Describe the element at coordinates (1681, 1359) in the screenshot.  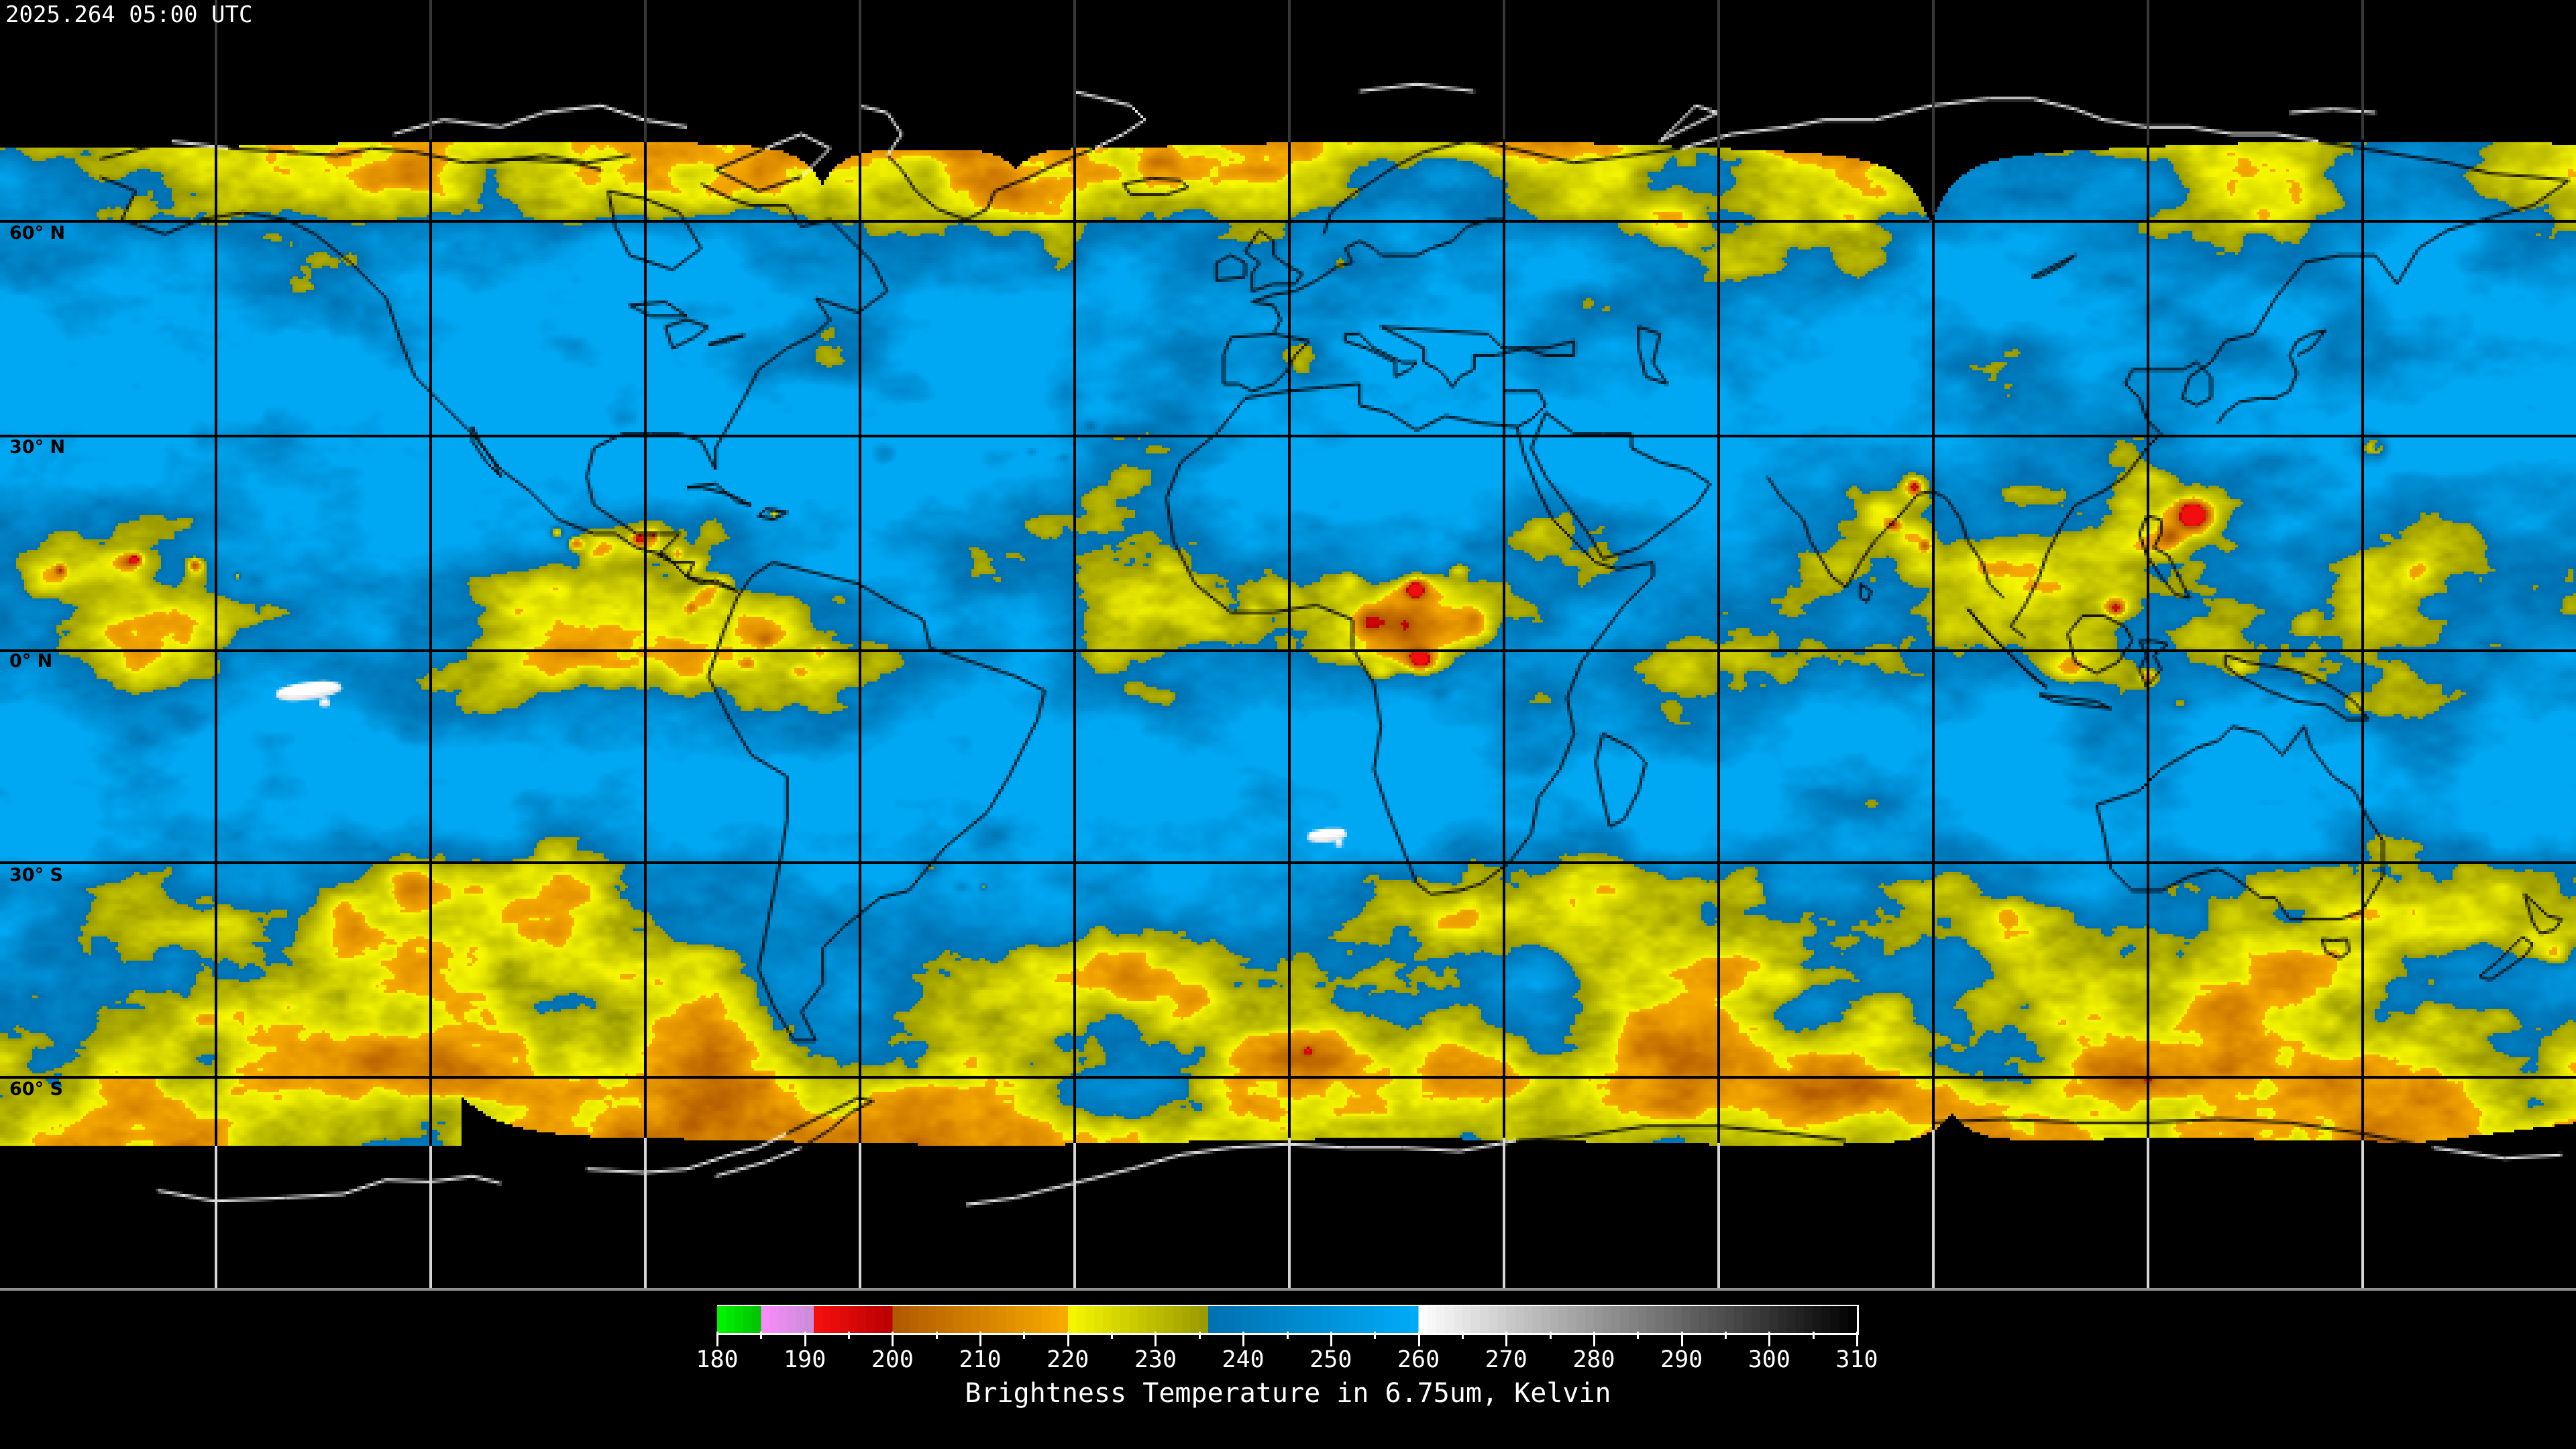
I see `colorbar-tick-label: 290` at that location.